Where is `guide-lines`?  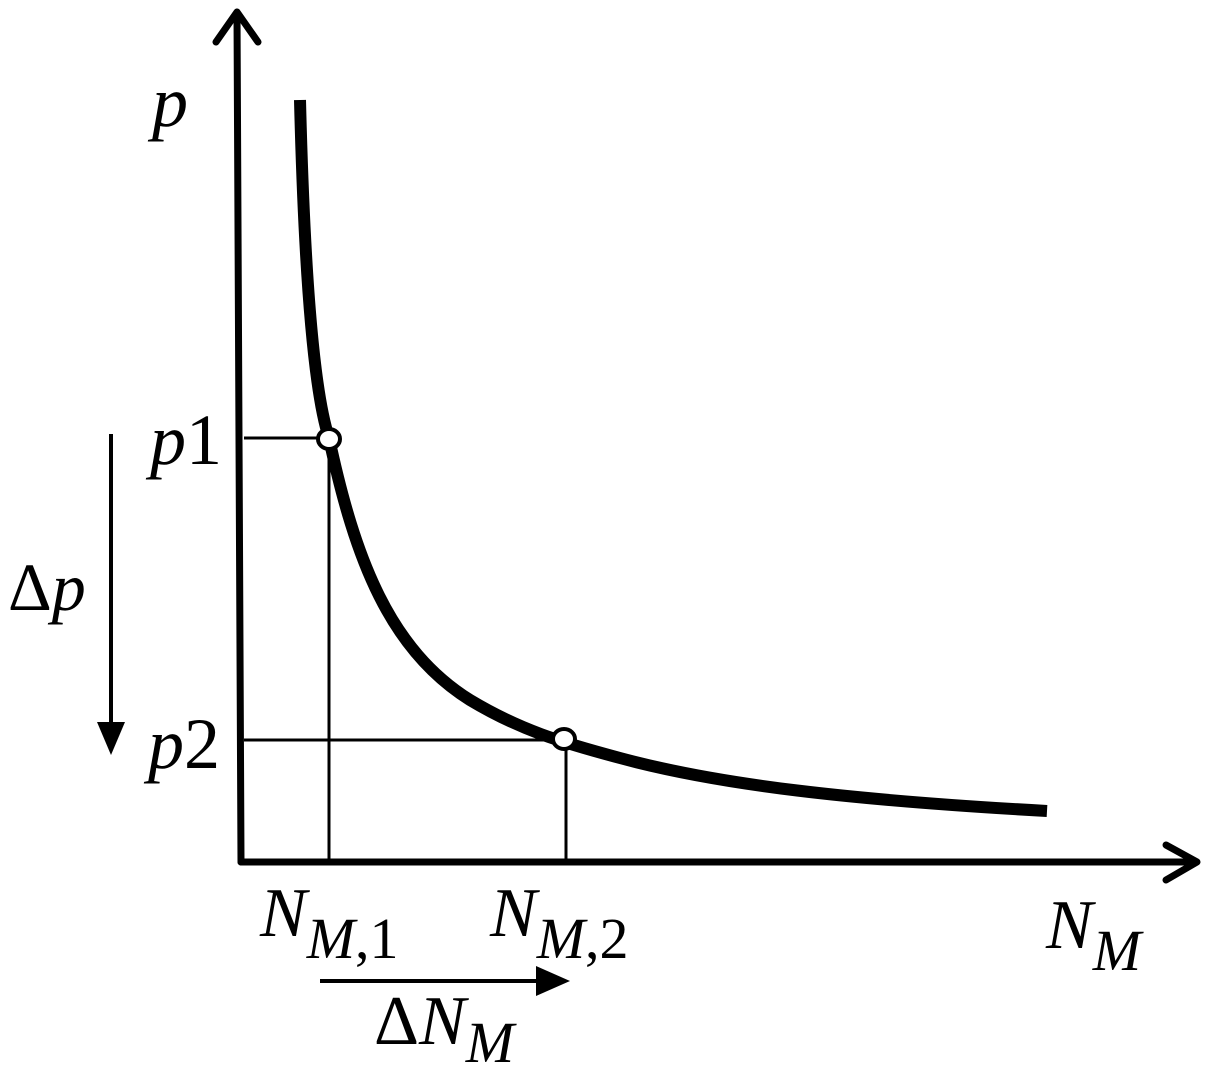
guide-lines is located at coordinates (406, 649).